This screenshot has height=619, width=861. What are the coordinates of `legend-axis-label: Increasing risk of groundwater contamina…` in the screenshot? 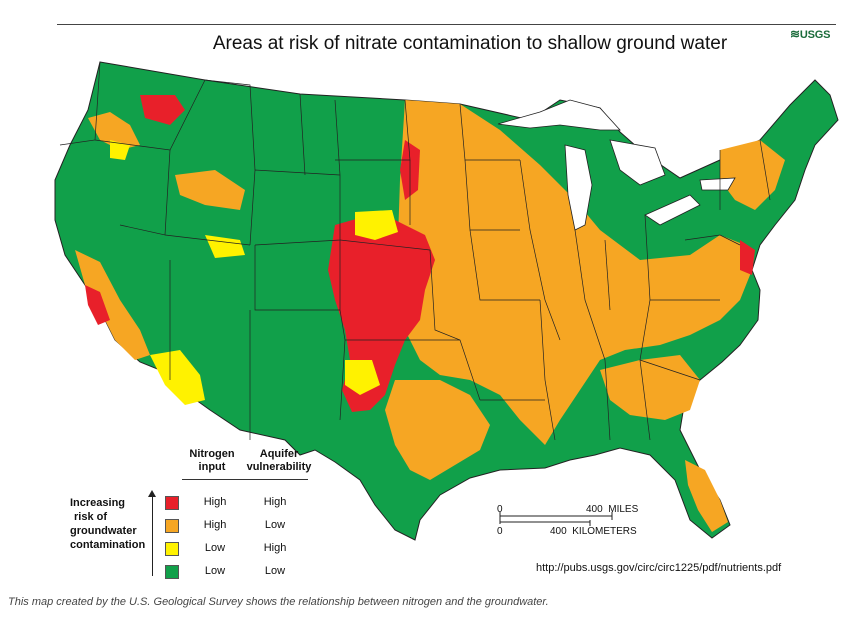 It's located at (107, 524).